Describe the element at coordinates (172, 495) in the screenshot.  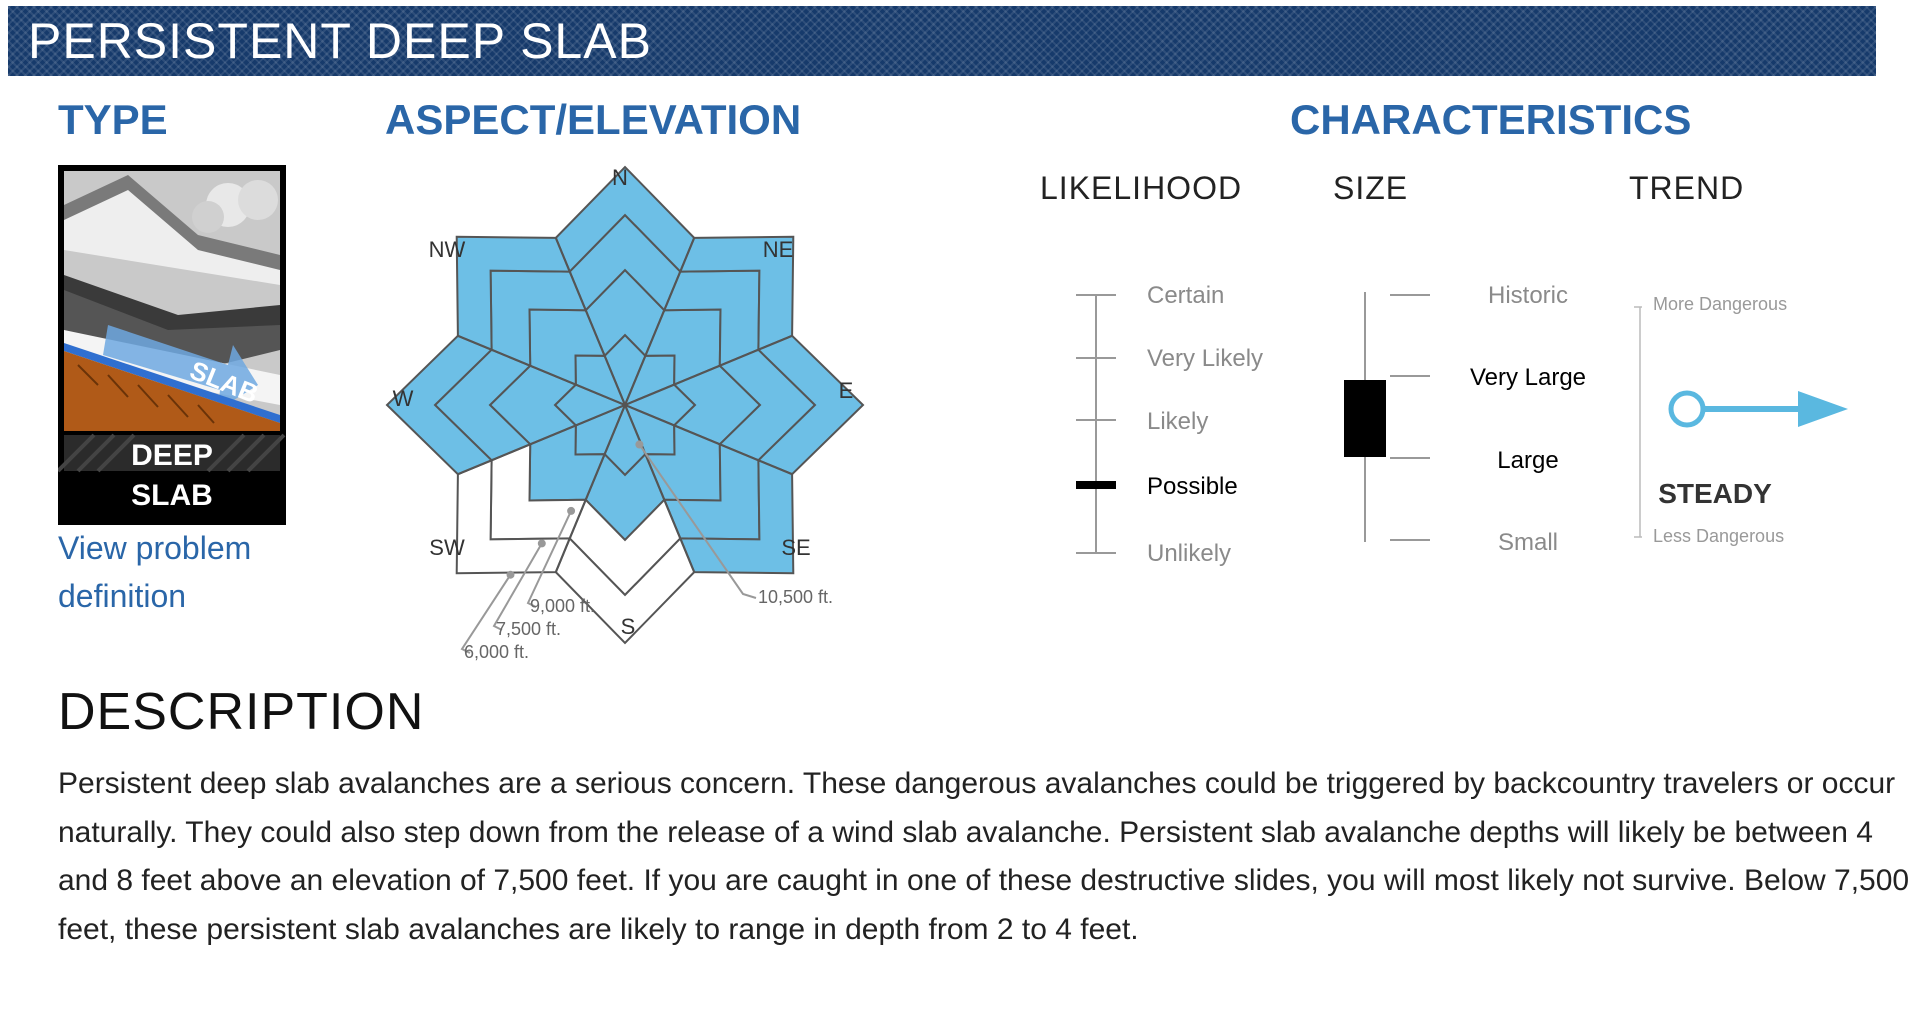
I see `deep-slab-caption-line2: SLAB` at that location.